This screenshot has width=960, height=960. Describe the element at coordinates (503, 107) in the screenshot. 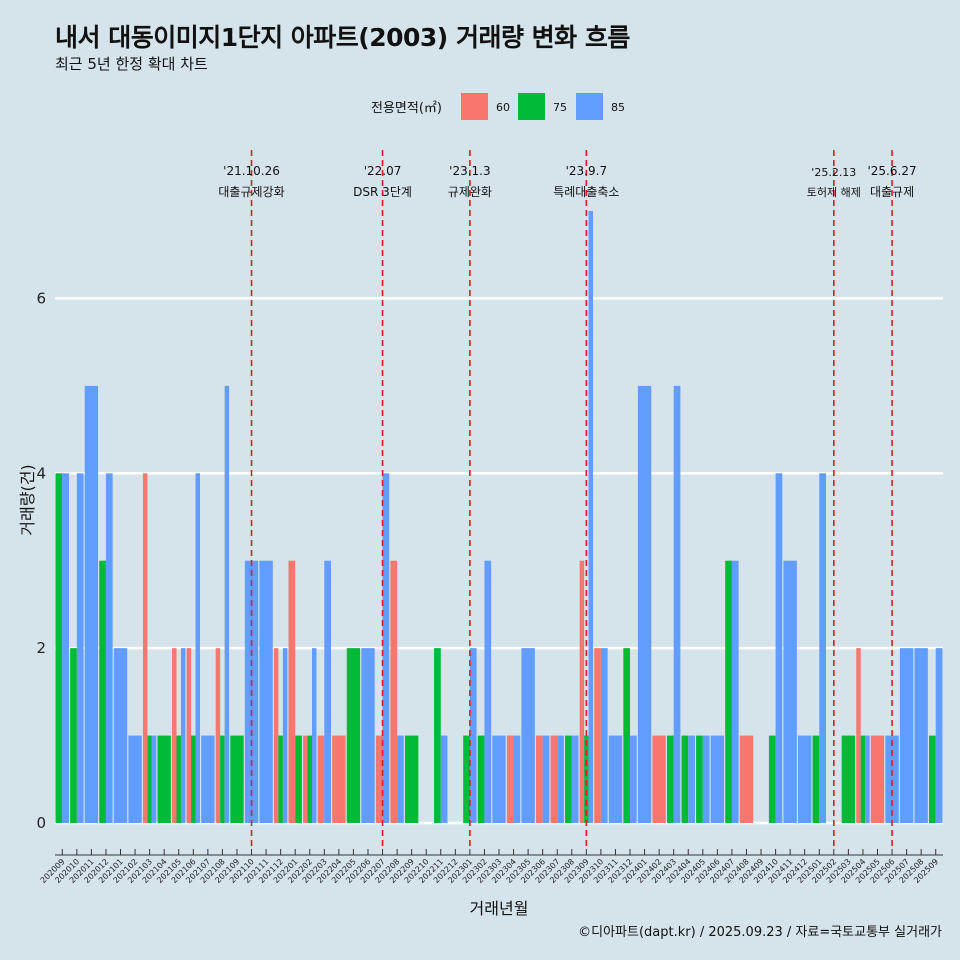

I see `legend-label-60: 60` at that location.